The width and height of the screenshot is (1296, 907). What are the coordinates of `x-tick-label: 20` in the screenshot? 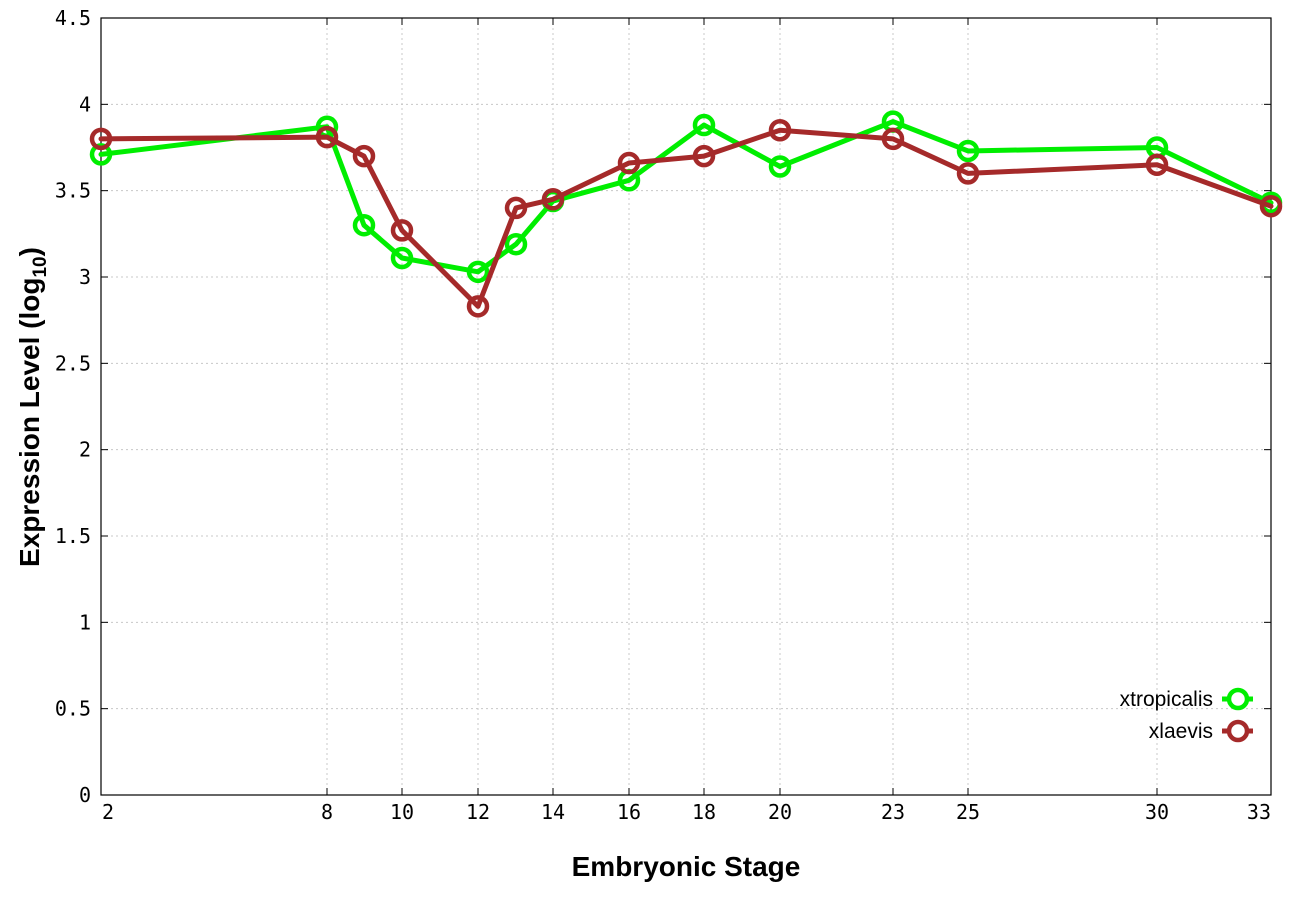 It's located at (780, 812).